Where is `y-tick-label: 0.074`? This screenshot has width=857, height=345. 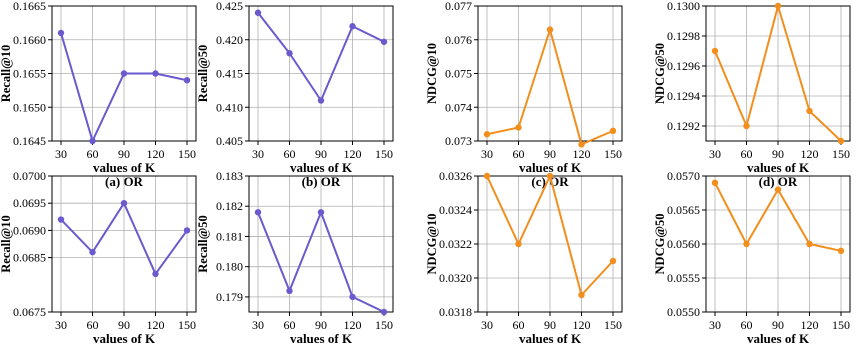
y-tick-label: 0.074 is located at coordinates (458, 107).